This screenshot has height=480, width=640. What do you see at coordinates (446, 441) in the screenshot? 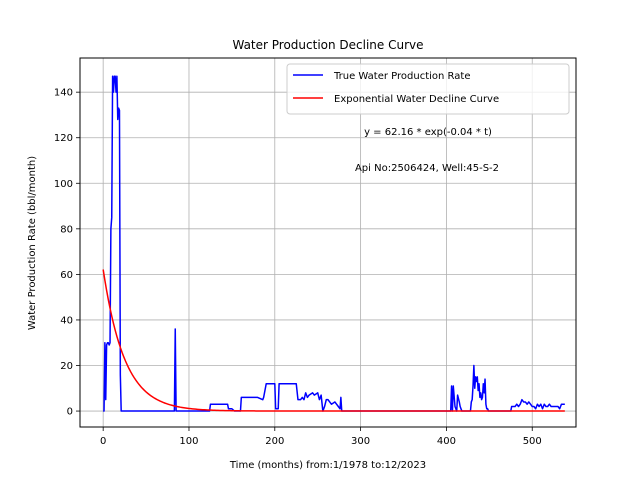
I see `x-tick-label: 400` at bounding box center [446, 441].